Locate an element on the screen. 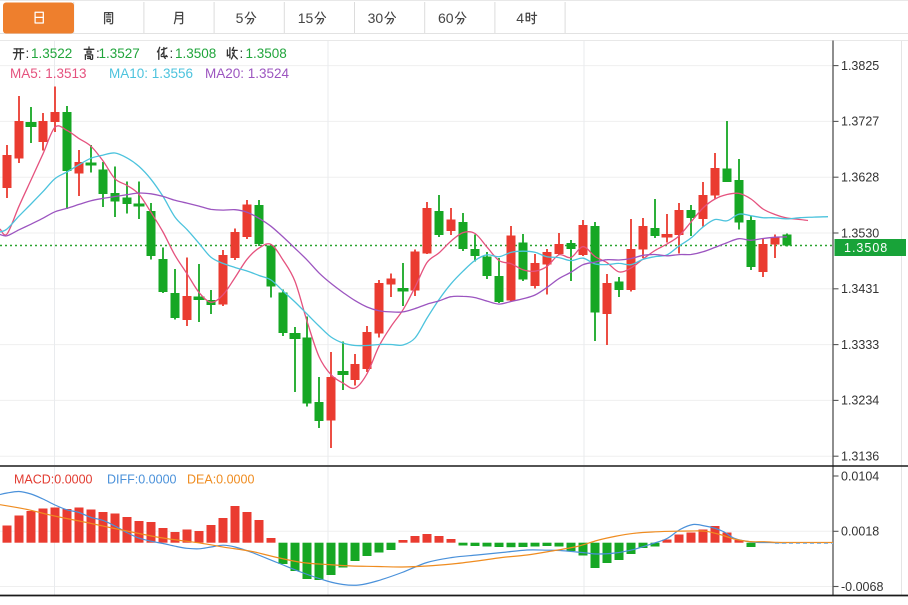 Image resolution: width=908 pixels, height=605 pixels. svg-text: 60 is located at coordinates (446, 18).